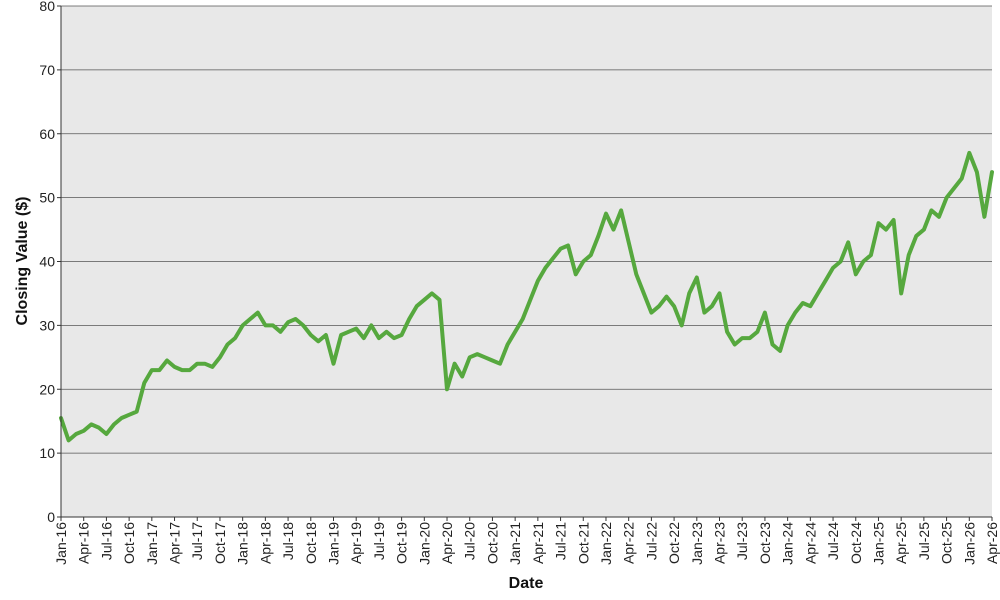  What do you see at coordinates (742, 541) in the screenshot?
I see `x-tick-label: Jul-23` at bounding box center [742, 541].